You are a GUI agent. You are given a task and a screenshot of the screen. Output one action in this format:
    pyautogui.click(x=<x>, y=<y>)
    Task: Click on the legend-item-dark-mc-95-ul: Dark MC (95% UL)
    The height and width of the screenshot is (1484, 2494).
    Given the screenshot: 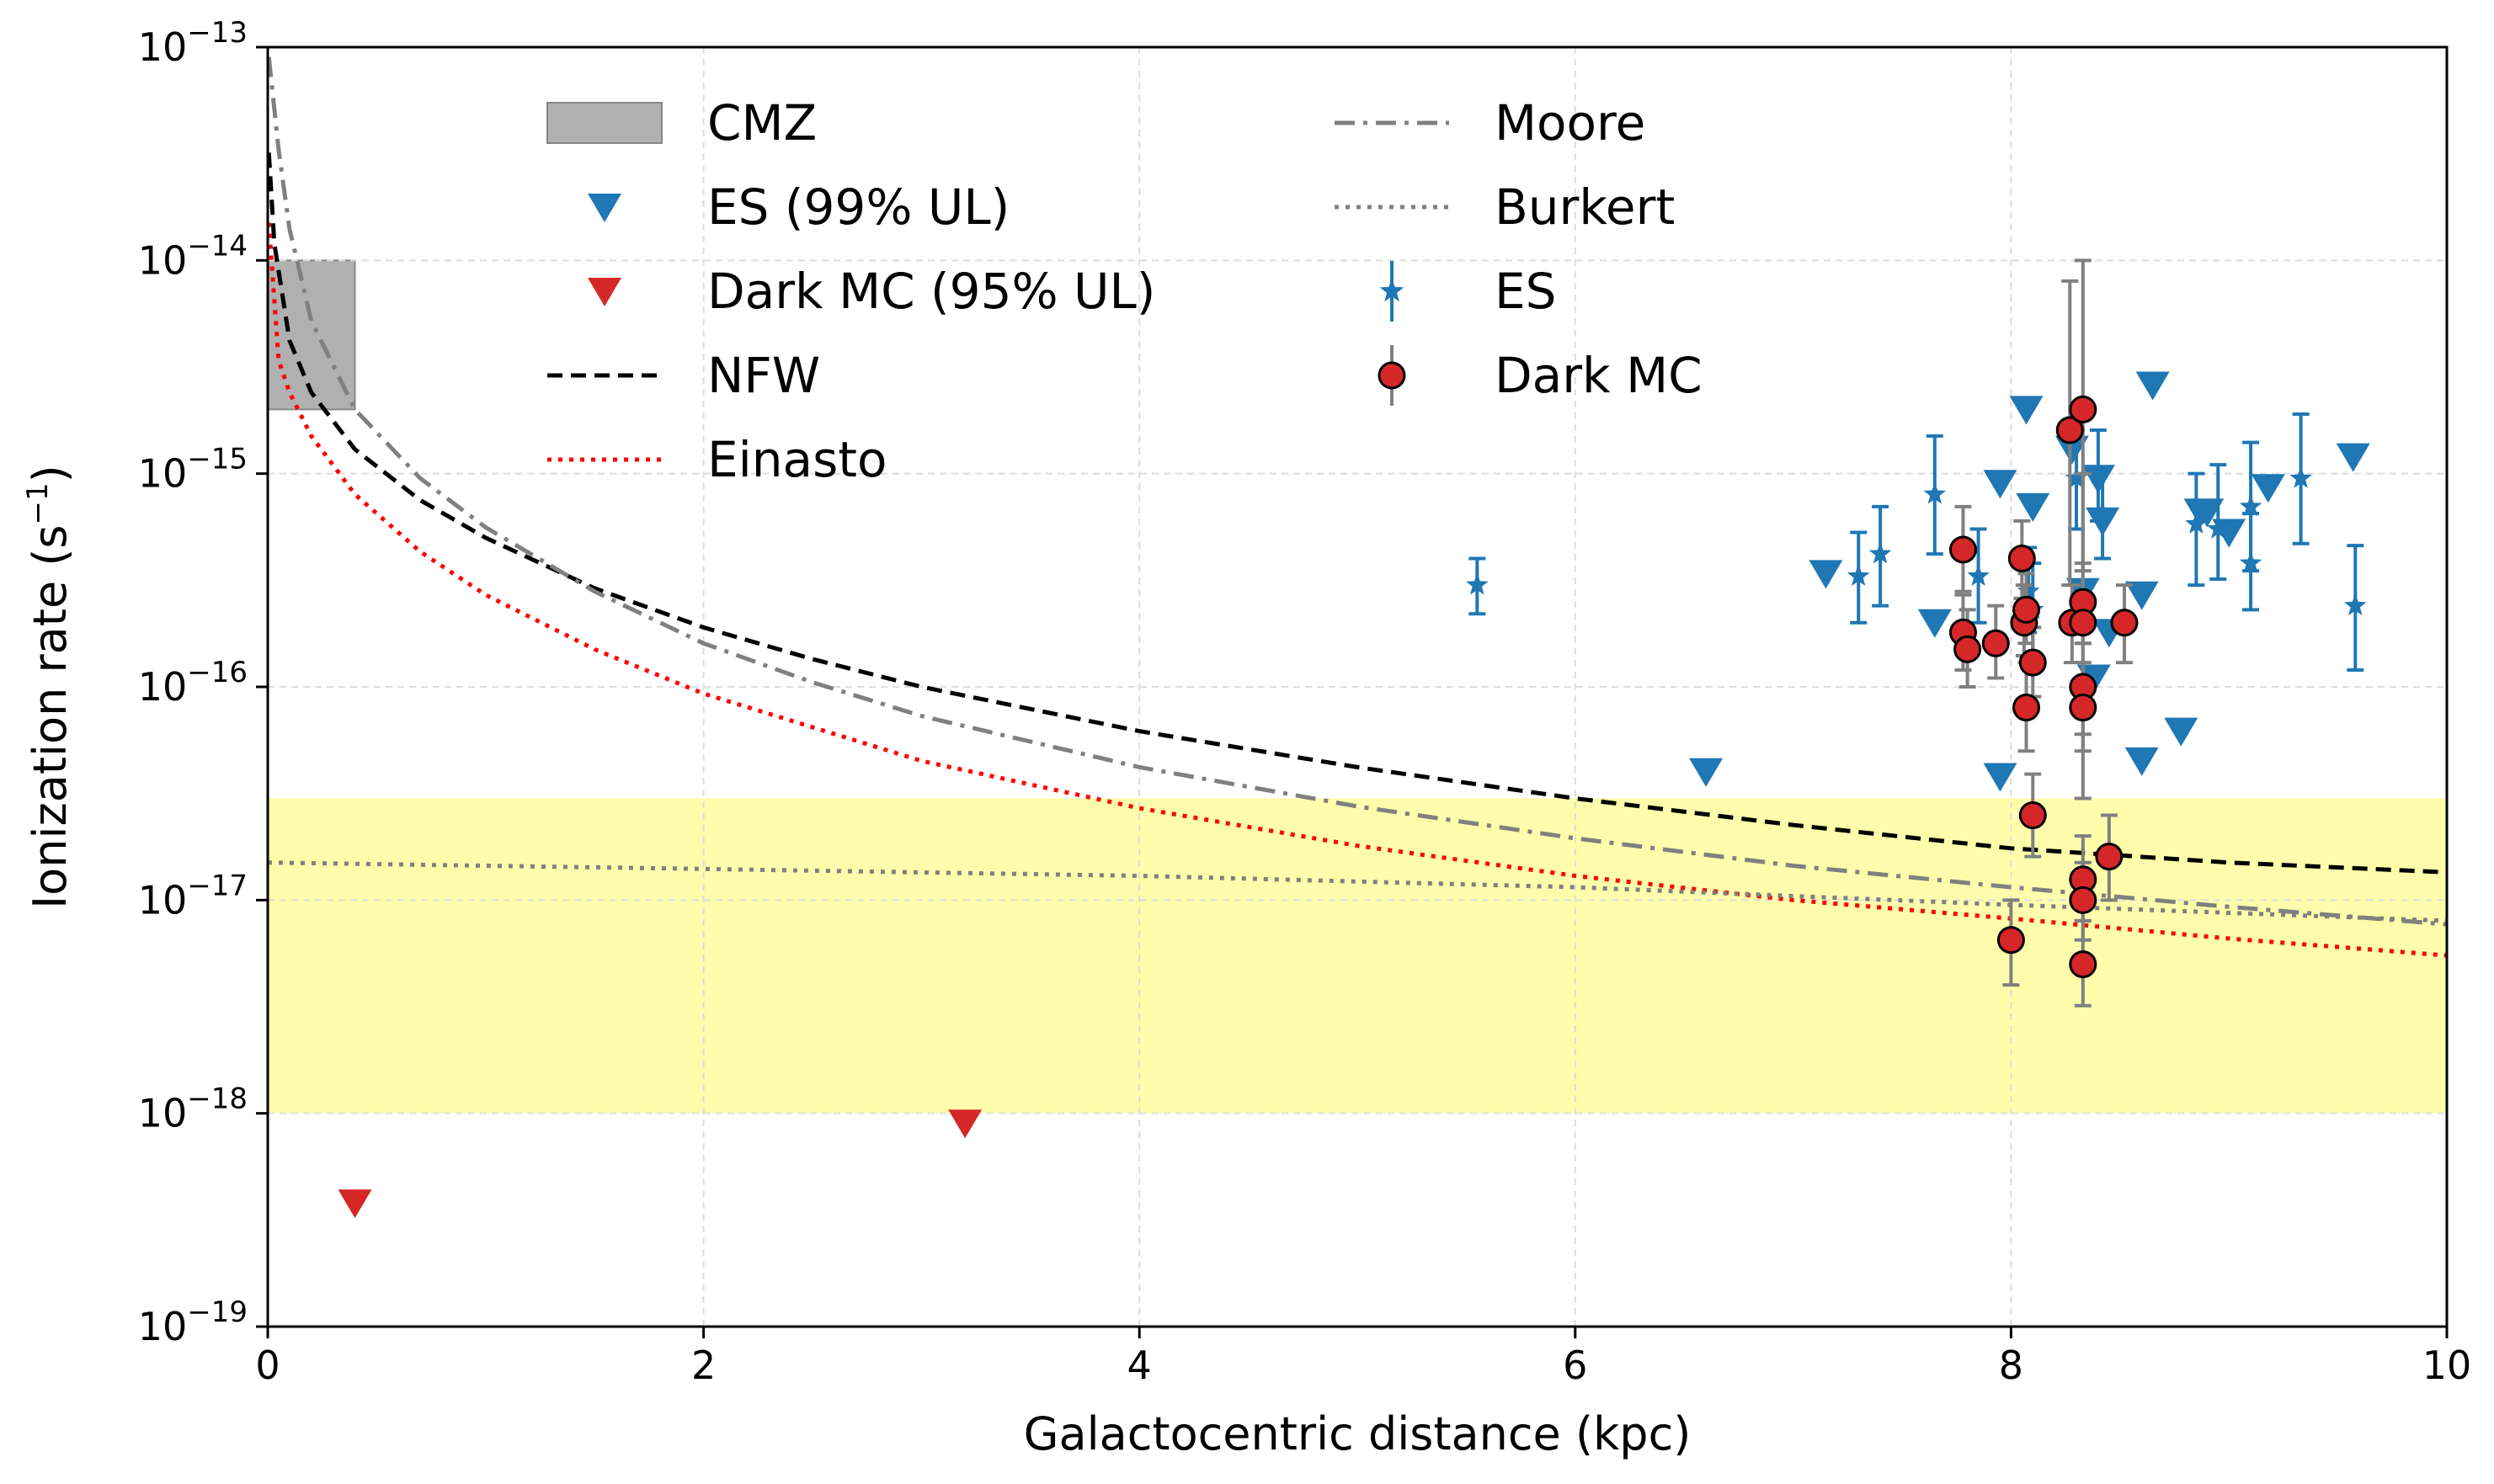 What is the action you would take?
    pyautogui.click(x=871, y=291)
    